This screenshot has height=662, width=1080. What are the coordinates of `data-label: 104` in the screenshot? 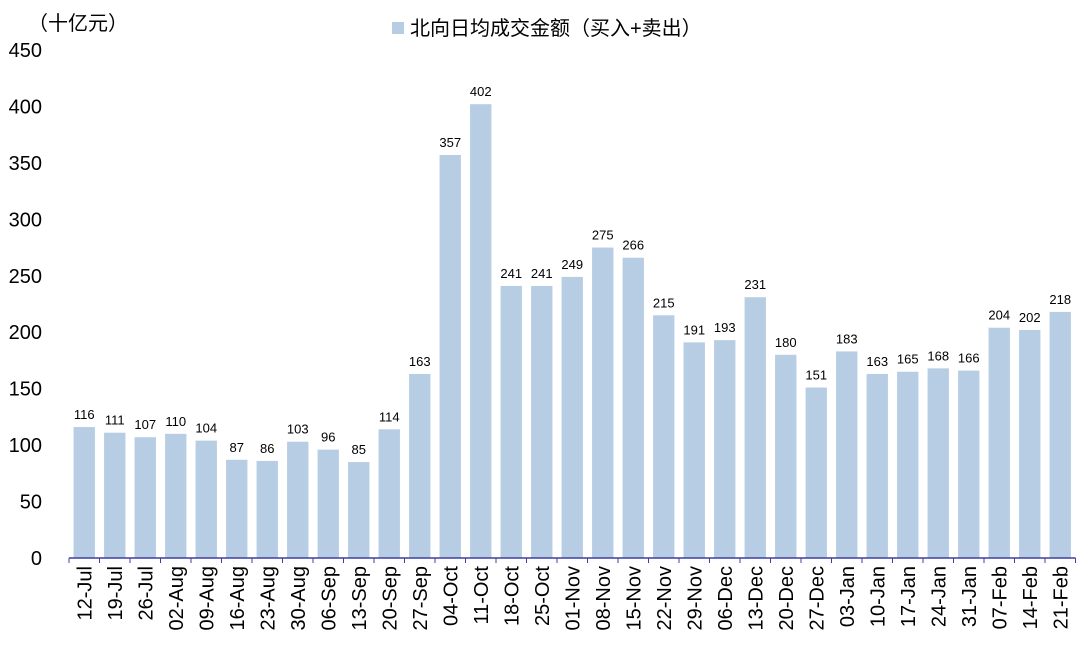 It's located at (206, 428).